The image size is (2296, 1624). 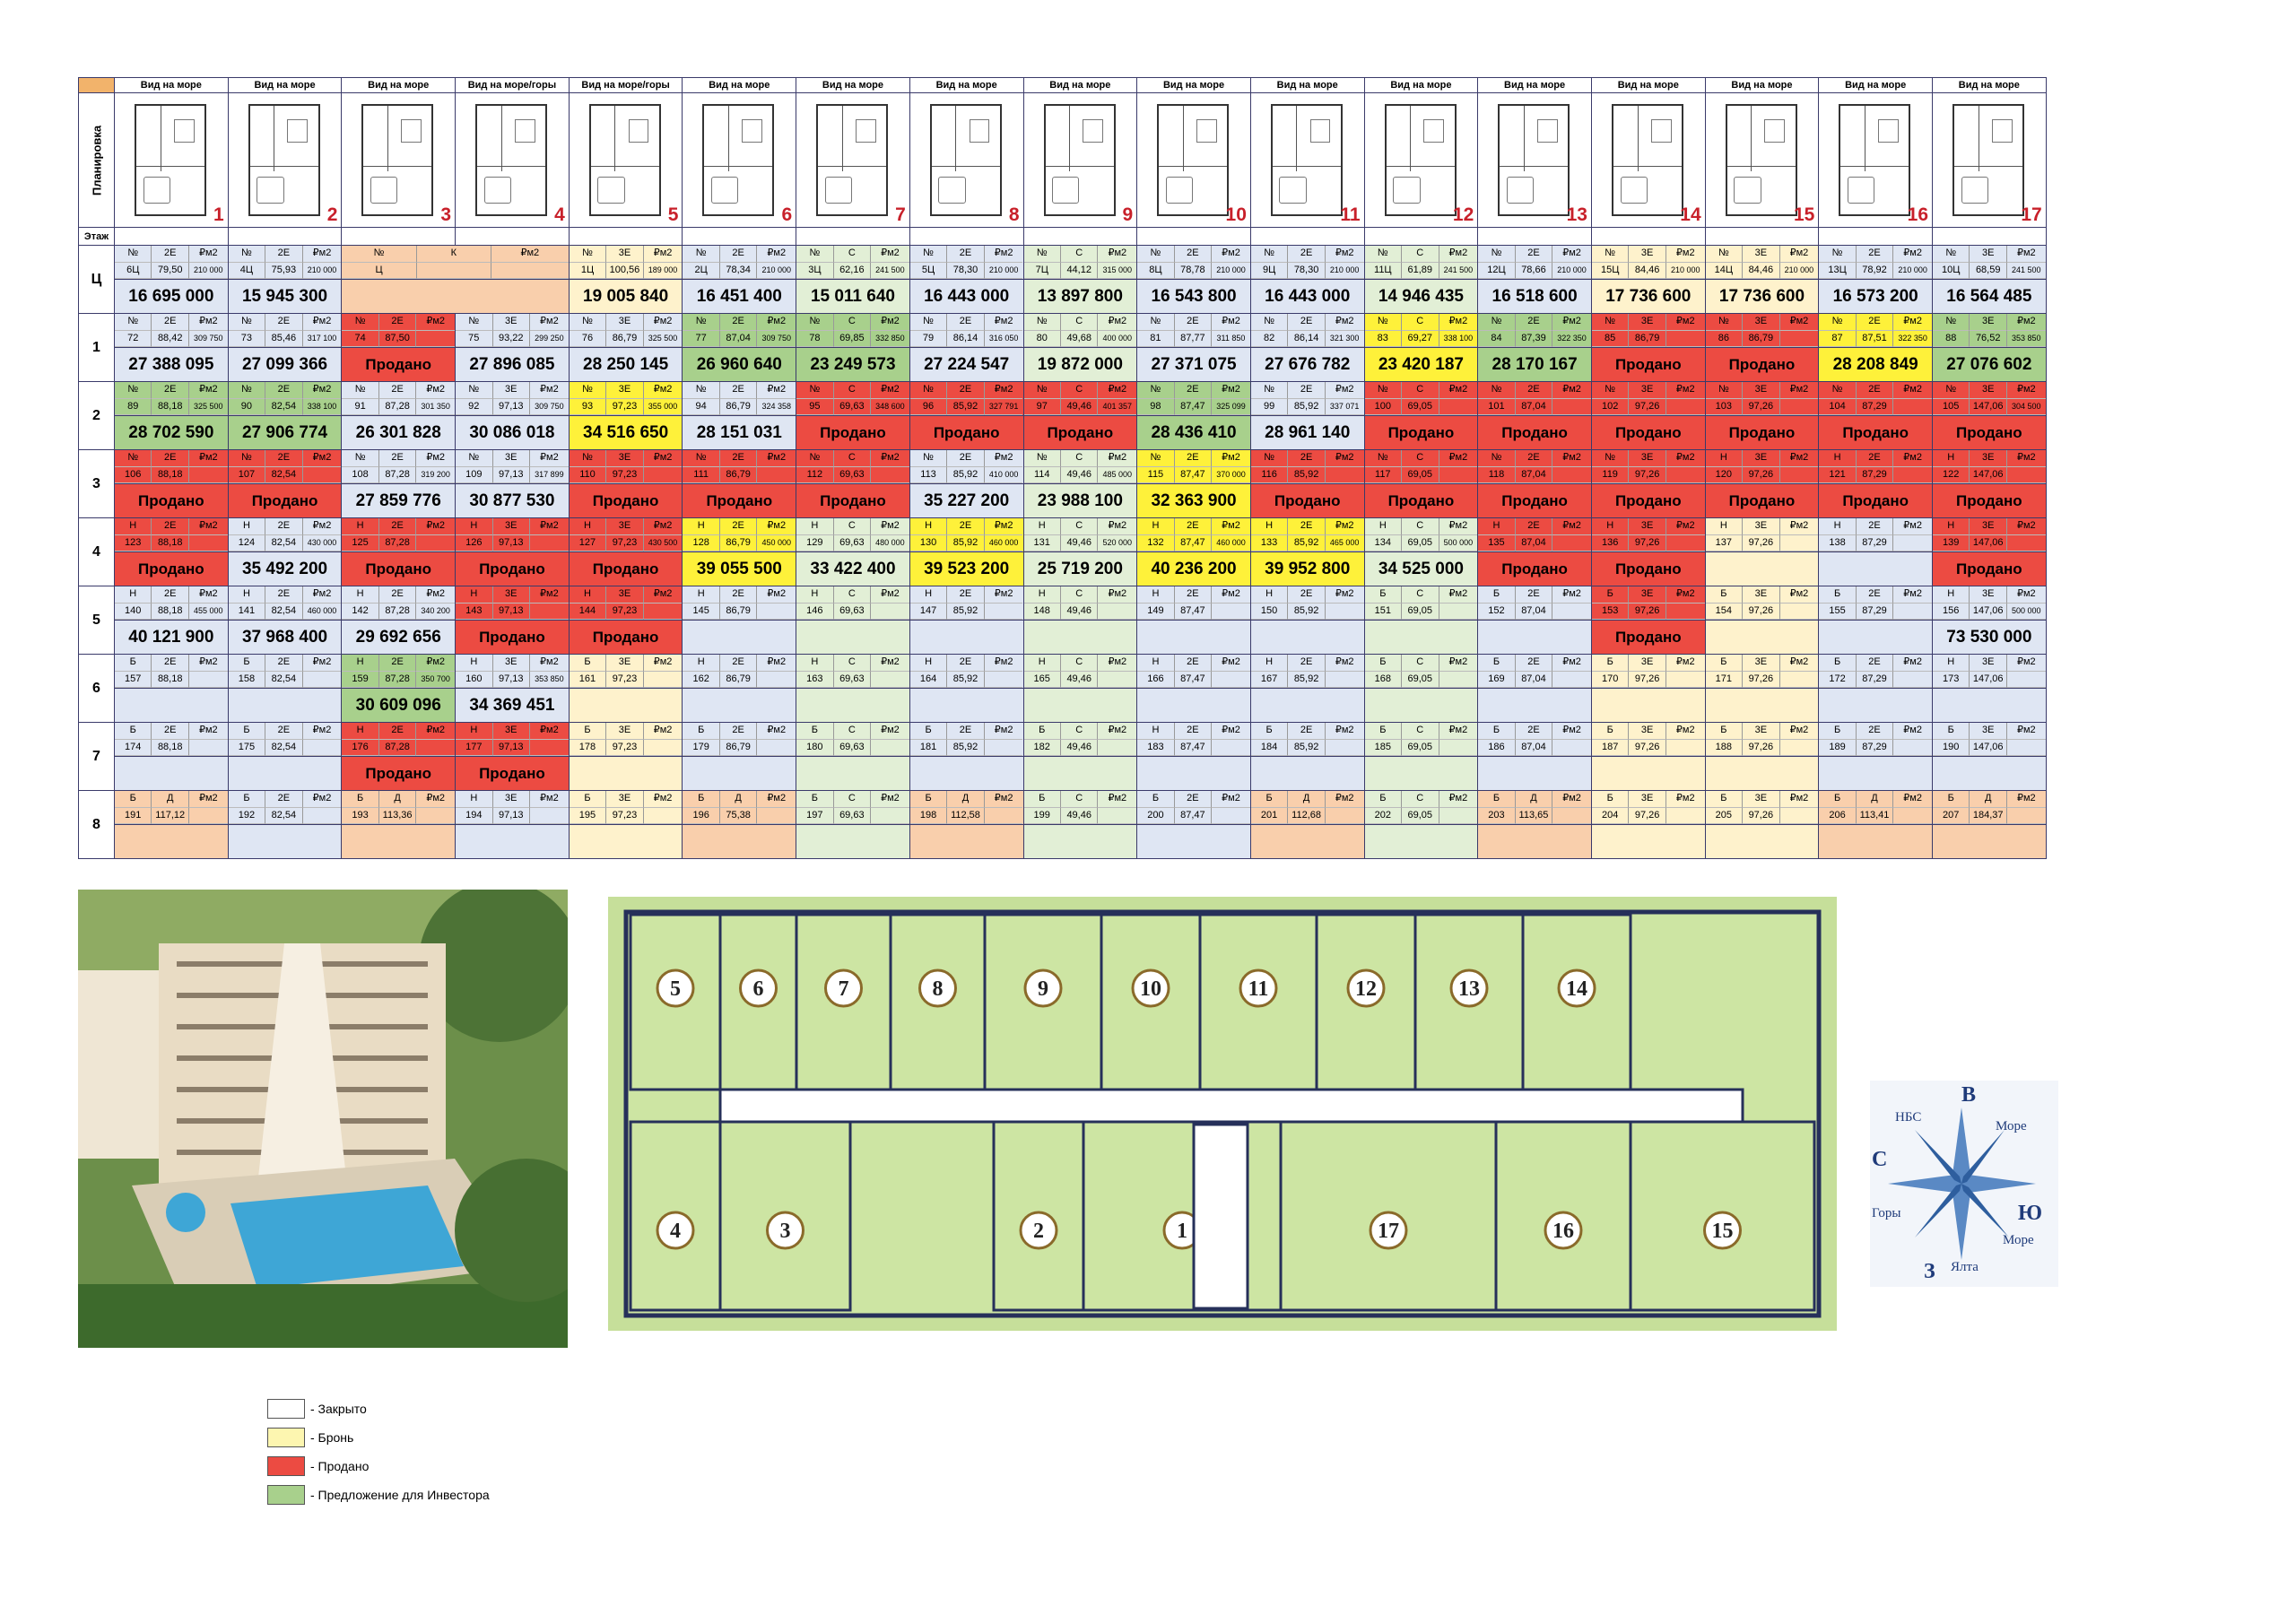 I want to click on apartment-cell: Б 2Е ₽м2 152 87,04, so click(x=1534, y=620).